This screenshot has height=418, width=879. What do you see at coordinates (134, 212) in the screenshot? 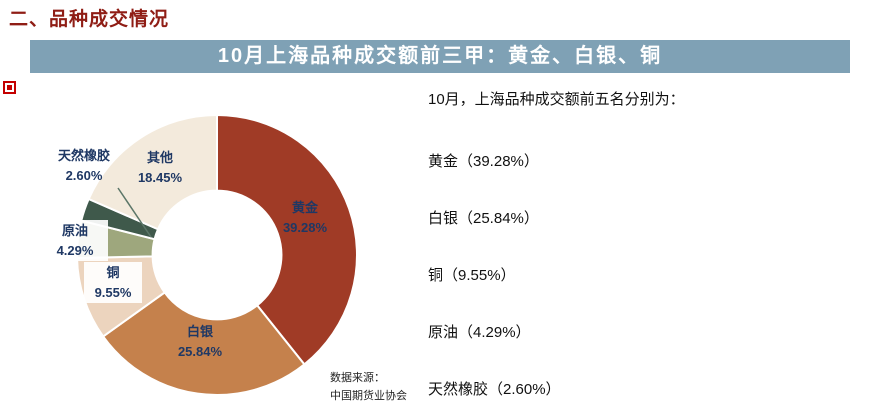
I see `leader-line-rubber` at bounding box center [134, 212].